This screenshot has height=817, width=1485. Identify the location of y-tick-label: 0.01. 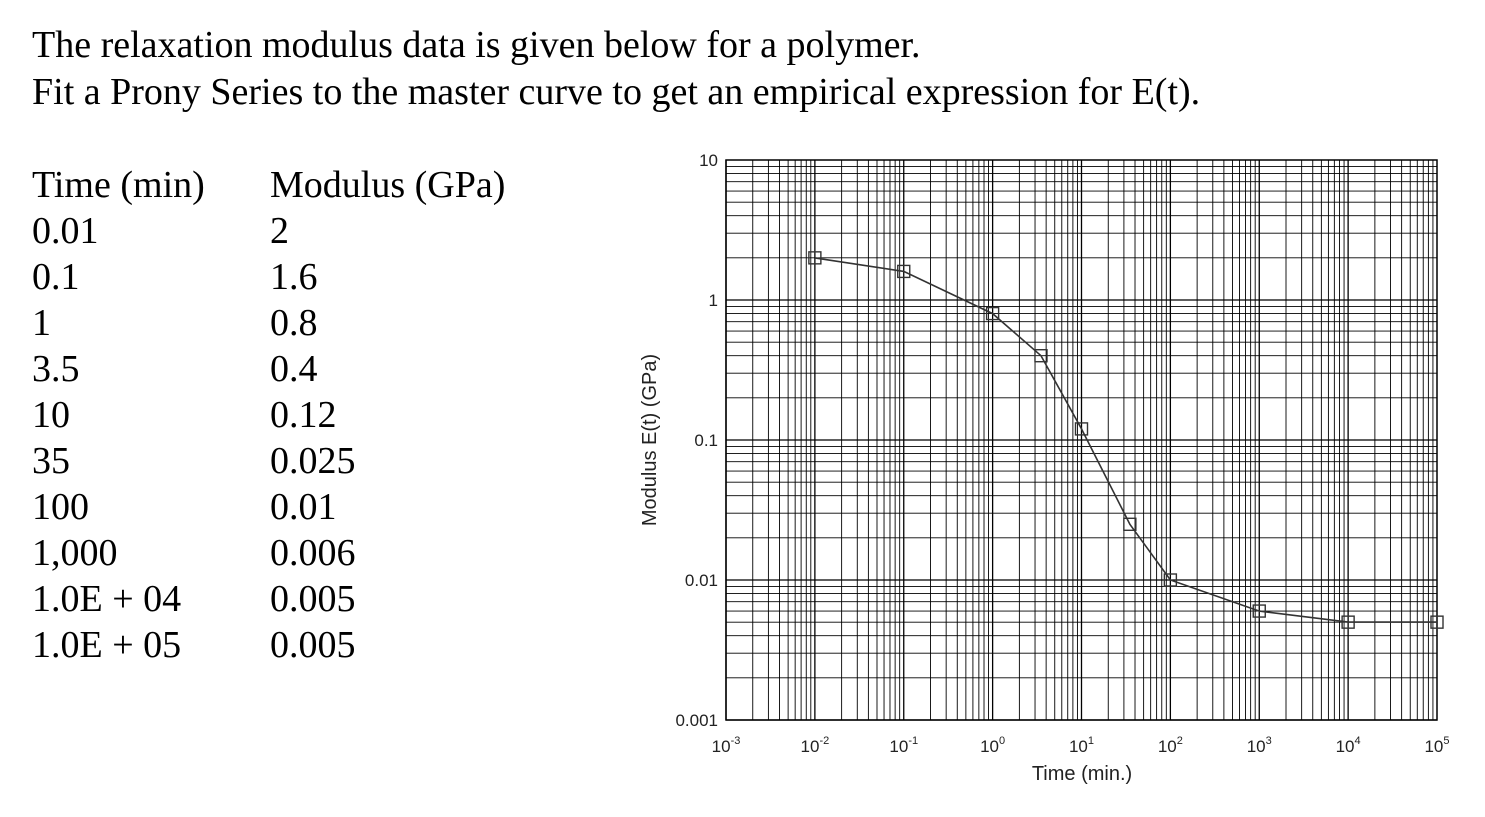
(701, 580).